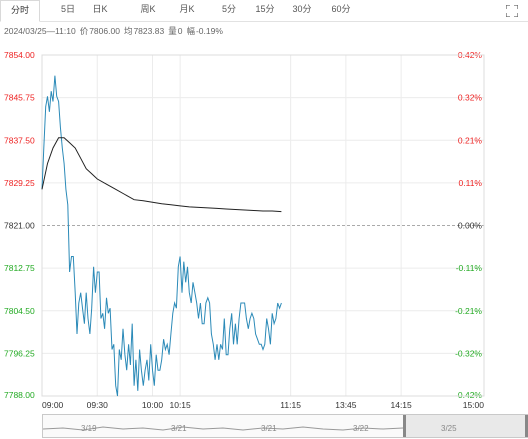 Image resolution: width=528 pixels, height=439 pixels. Describe the element at coordinates (228, 9) in the screenshot. I see `tab-5min: 5分` at that location.